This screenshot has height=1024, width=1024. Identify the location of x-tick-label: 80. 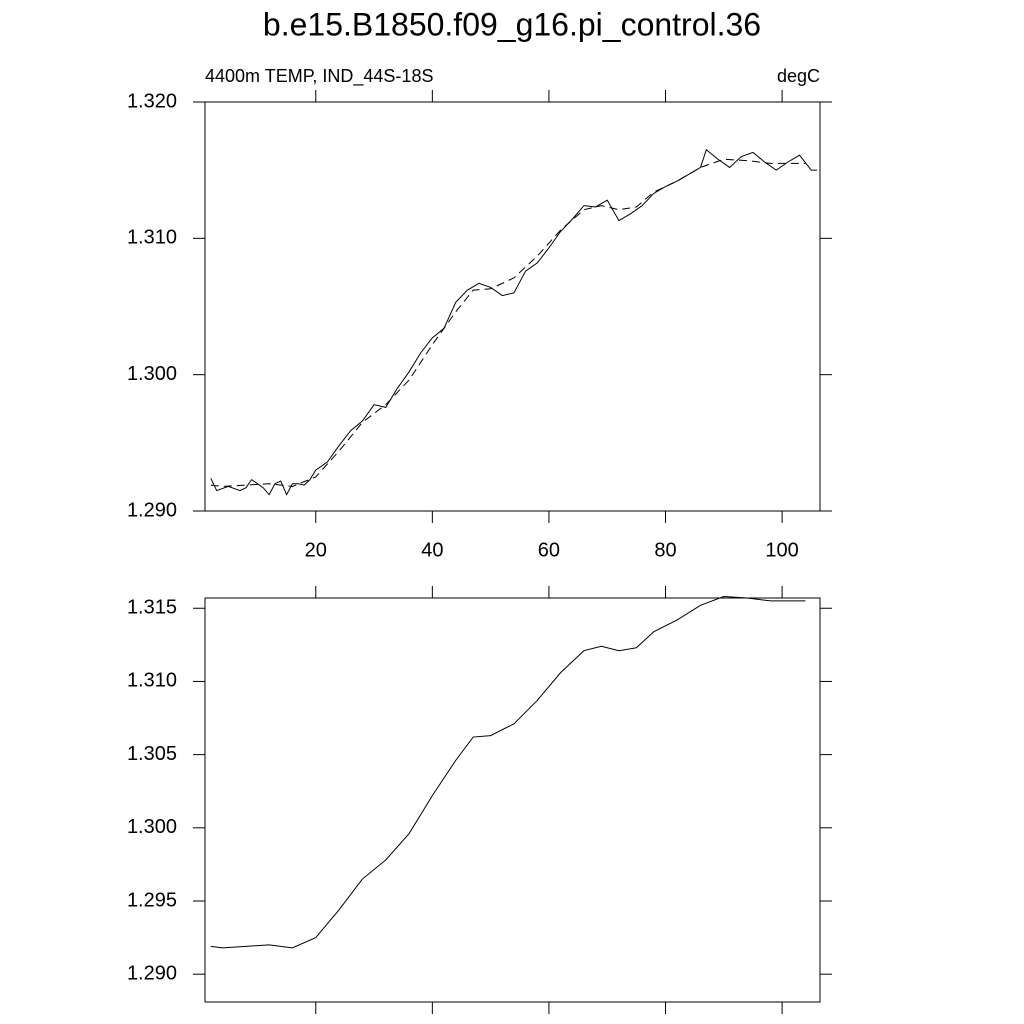
(665, 550).